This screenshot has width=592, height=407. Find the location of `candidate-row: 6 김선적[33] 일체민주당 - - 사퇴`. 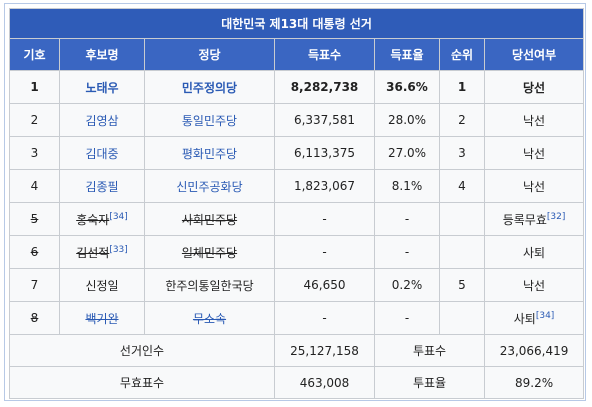

candidate-row: 6 김선적[33] 일체민주당 - - 사퇴 is located at coordinates (297, 252).